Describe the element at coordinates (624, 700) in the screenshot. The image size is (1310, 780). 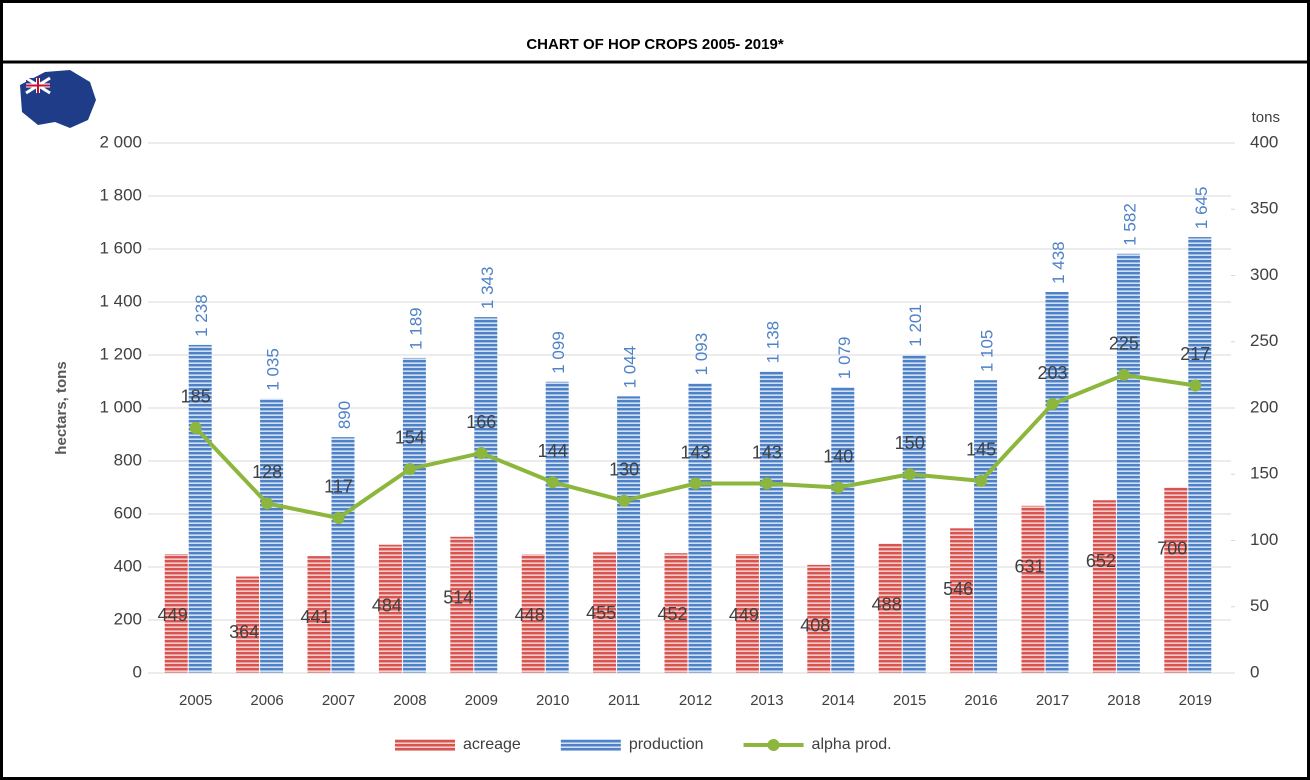
I see `x-tick-label: 2011` at that location.